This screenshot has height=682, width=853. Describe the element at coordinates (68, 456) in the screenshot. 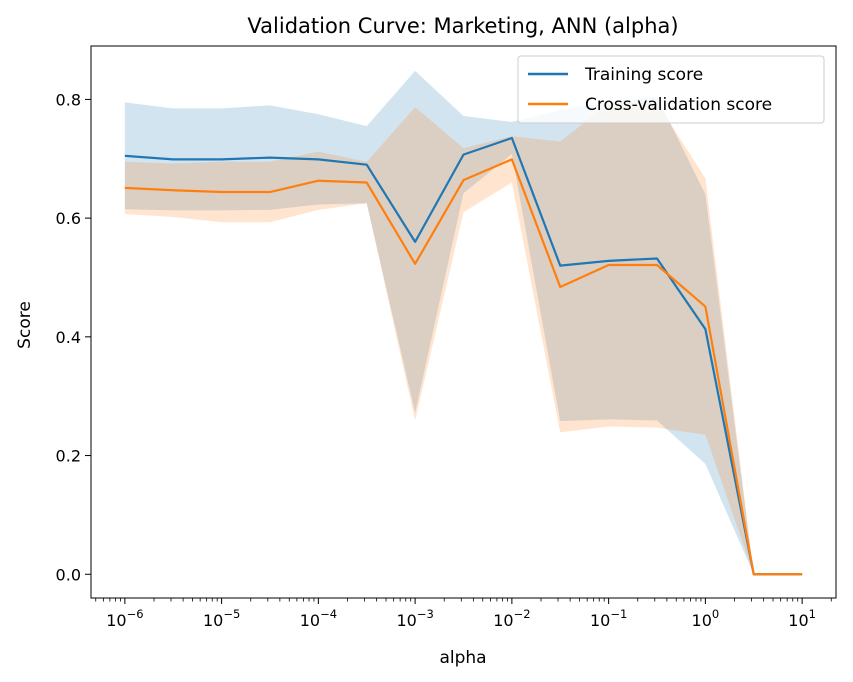

I see `y-tick-label: 0.2` at that location.